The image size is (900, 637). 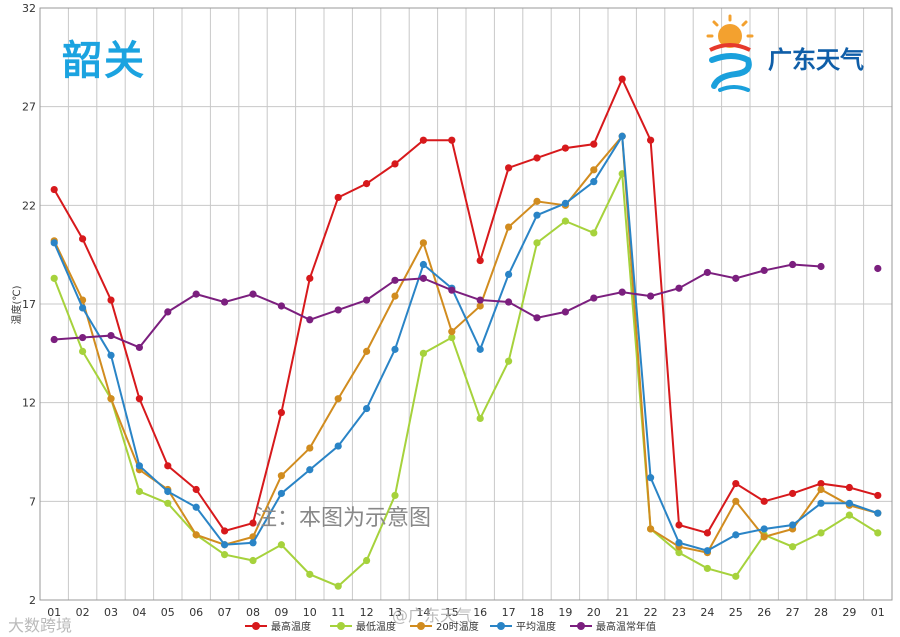 I want to click on x-tick-label: 18, so click(x=537, y=612).